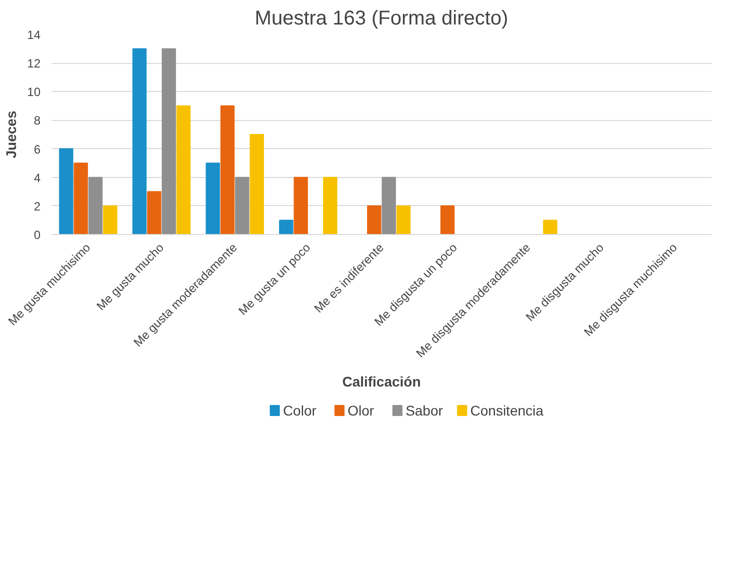 Image resolution: width=747 pixels, height=561 pixels. What do you see at coordinates (34, 63) in the screenshot?
I see `y-tick-label: 12` at bounding box center [34, 63].